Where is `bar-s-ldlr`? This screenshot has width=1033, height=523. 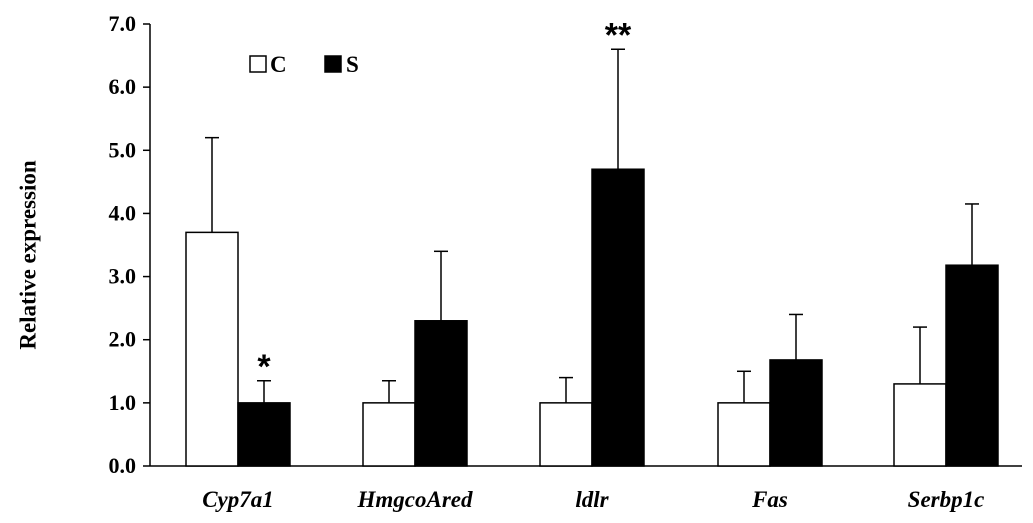 bar-s-ldlr is located at coordinates (618, 317).